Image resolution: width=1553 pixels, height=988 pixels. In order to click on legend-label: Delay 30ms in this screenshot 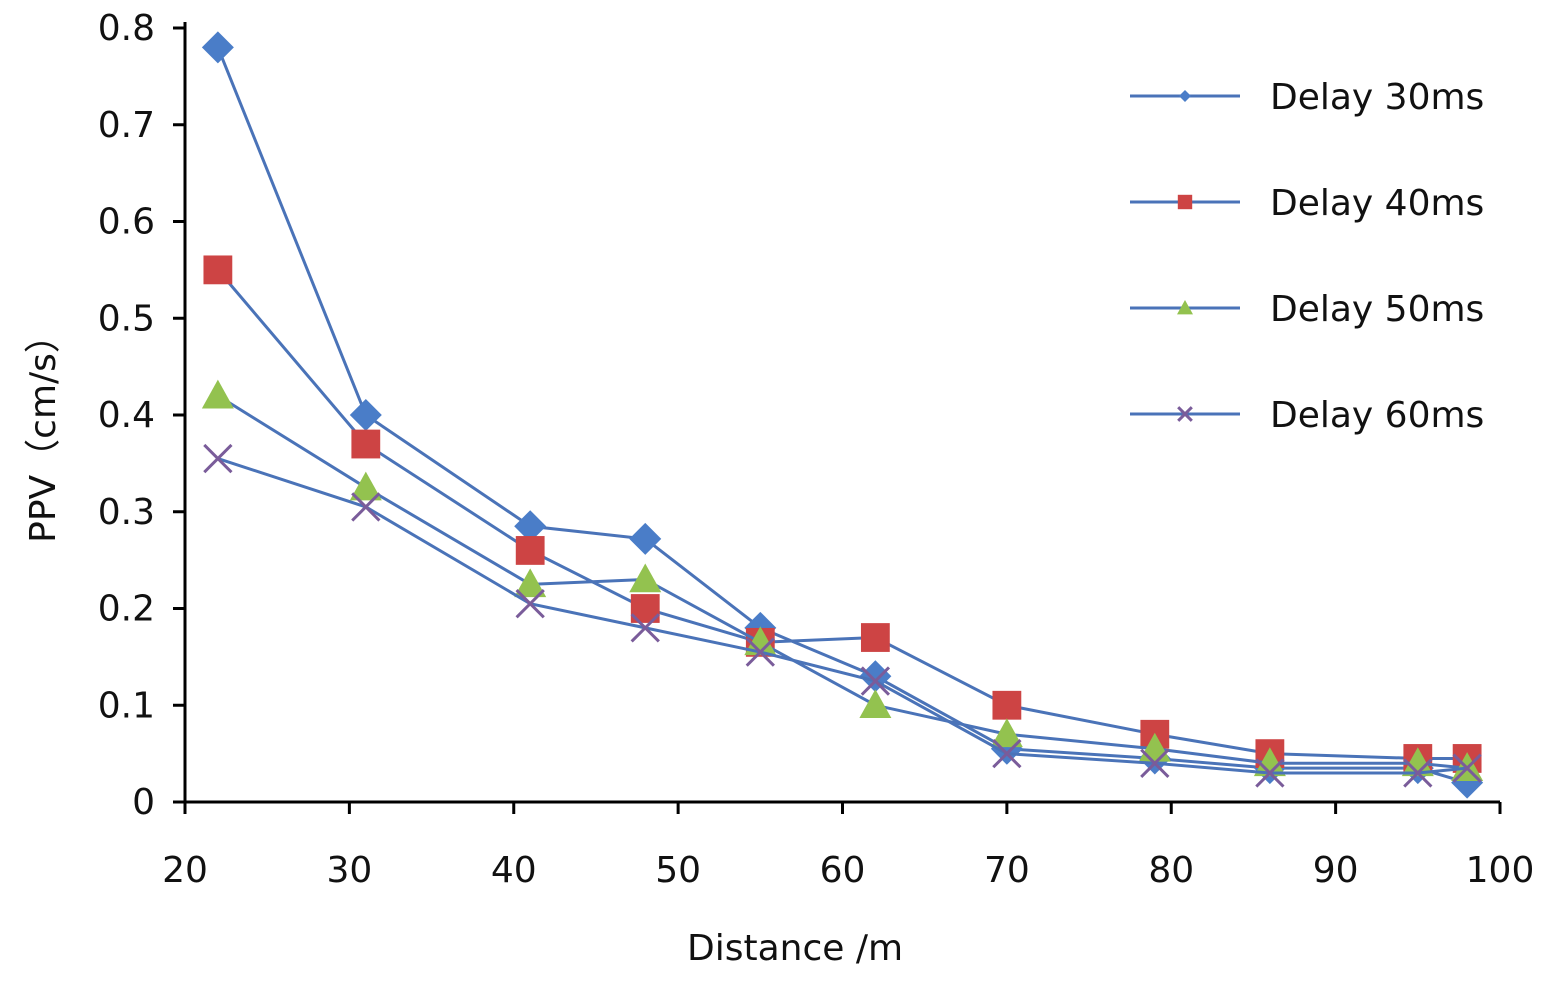, I will do `click(1377, 97)`.